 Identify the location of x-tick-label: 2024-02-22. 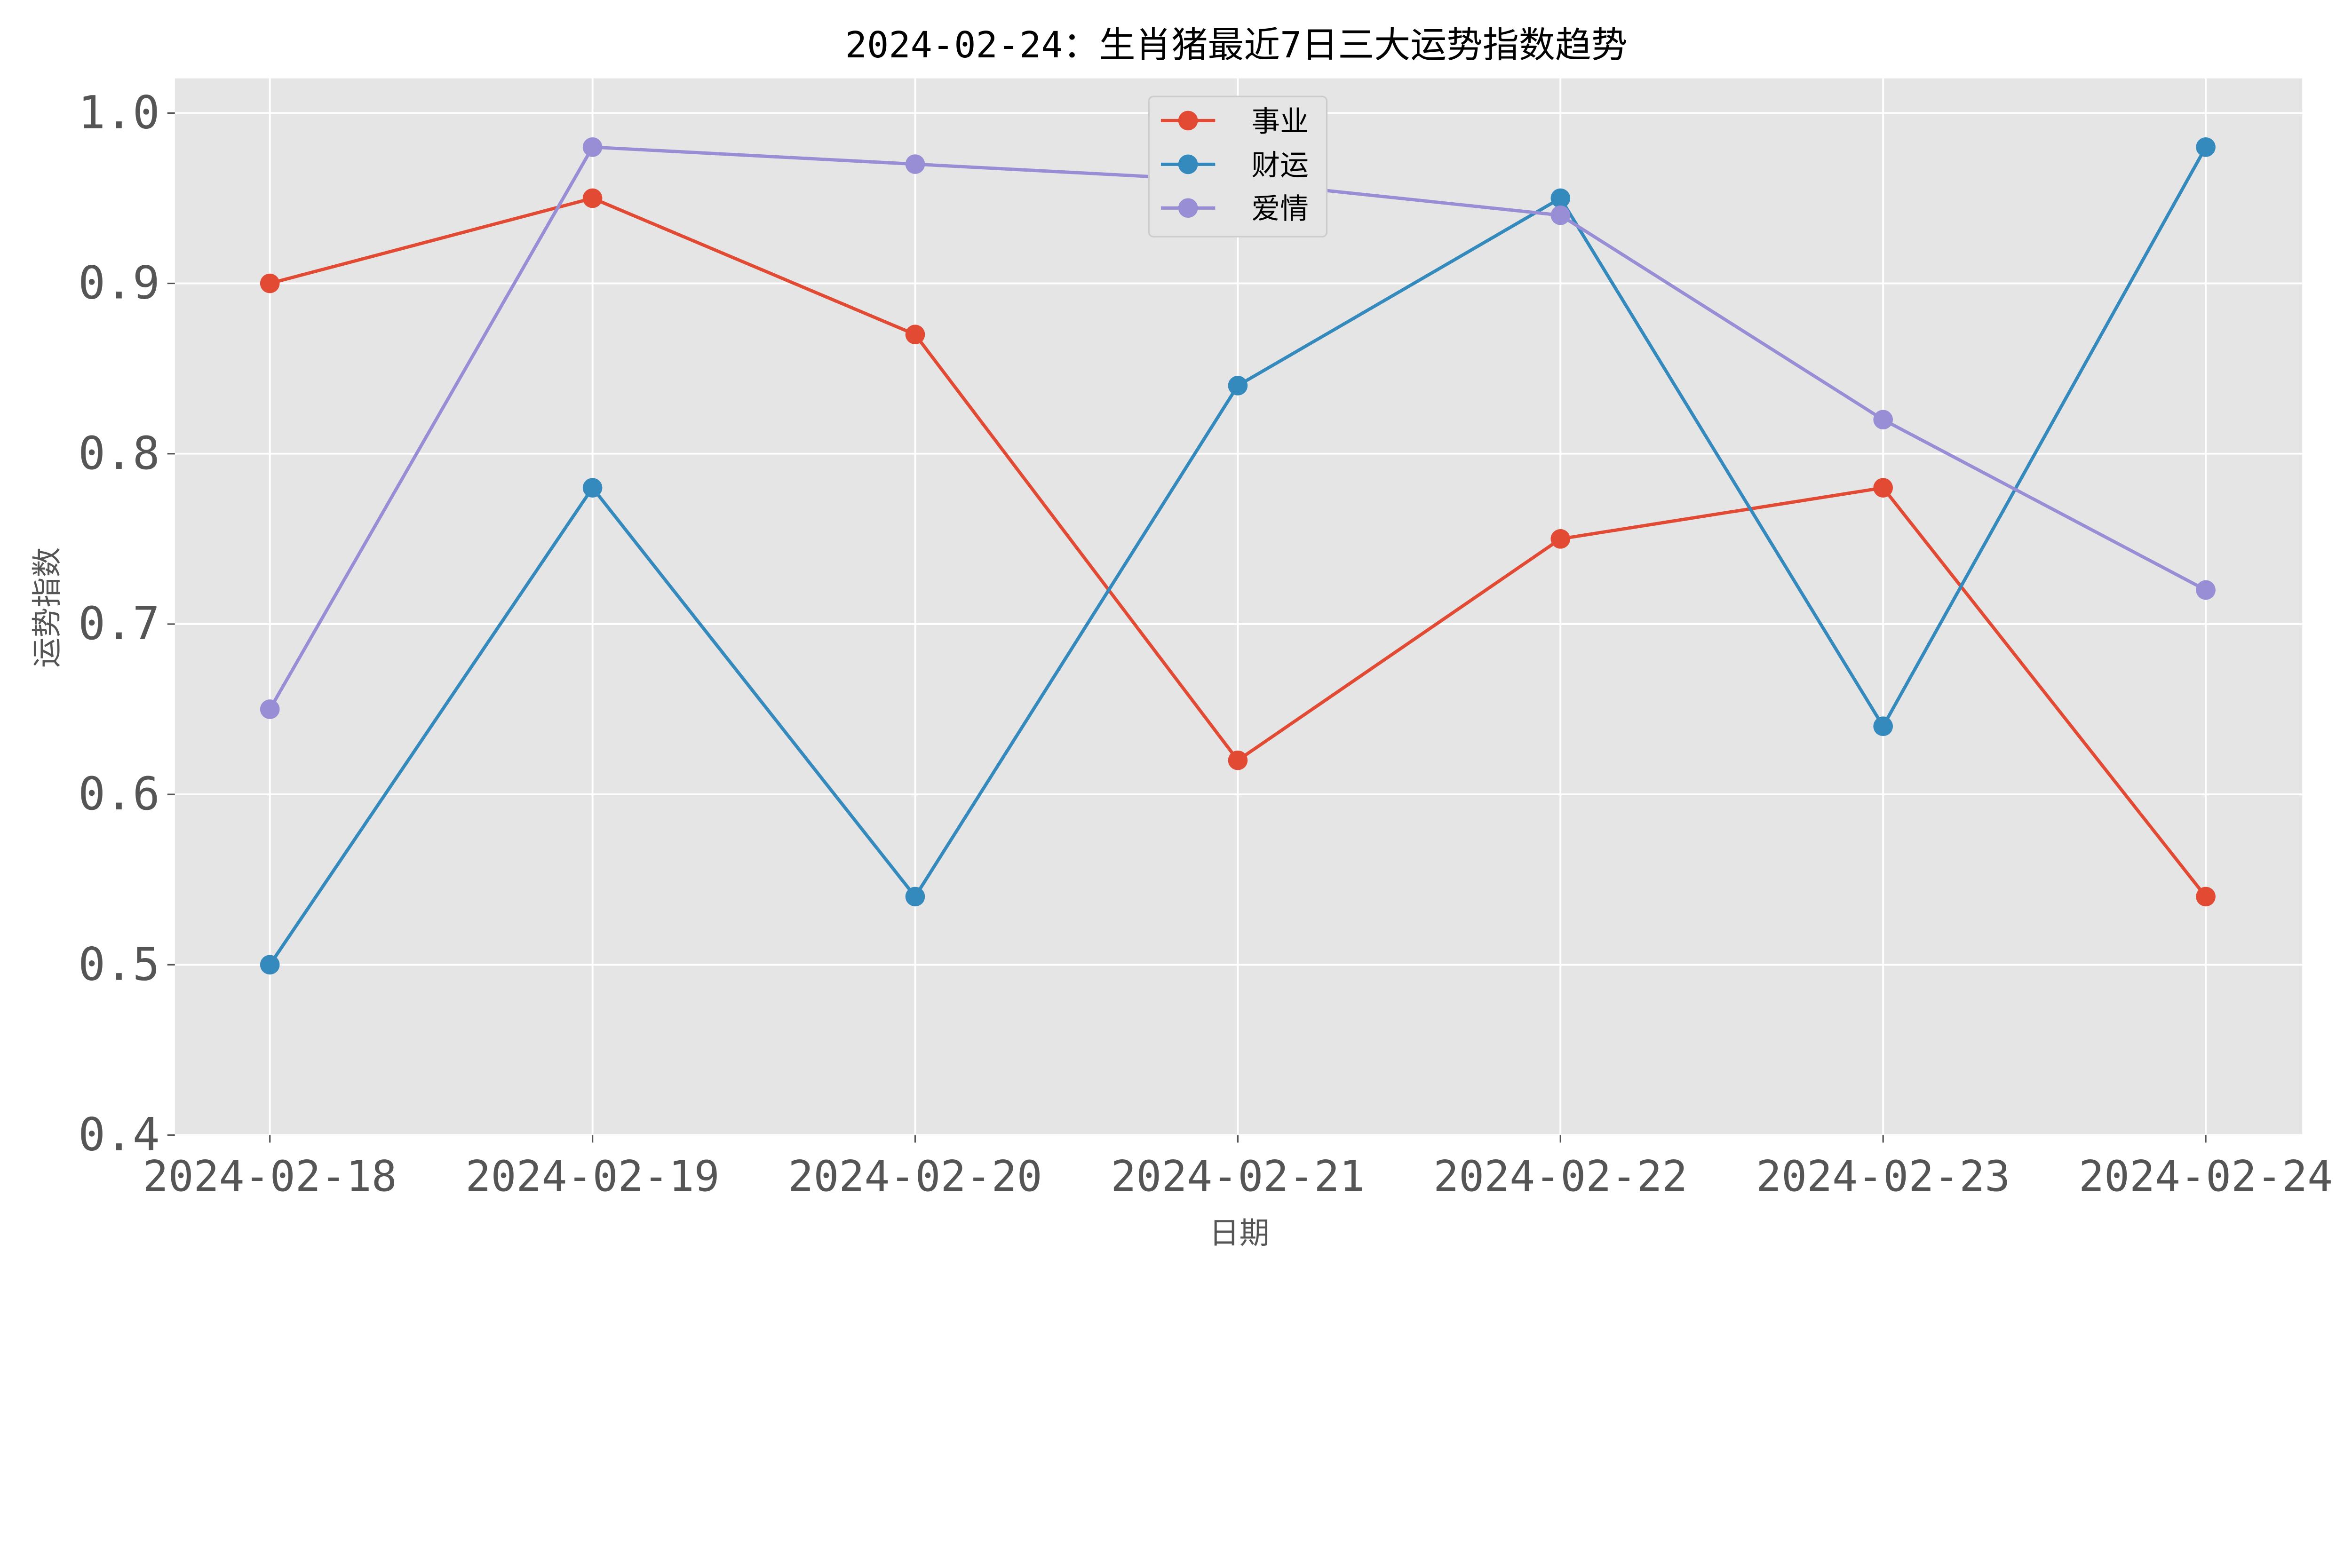
(1560, 1176).